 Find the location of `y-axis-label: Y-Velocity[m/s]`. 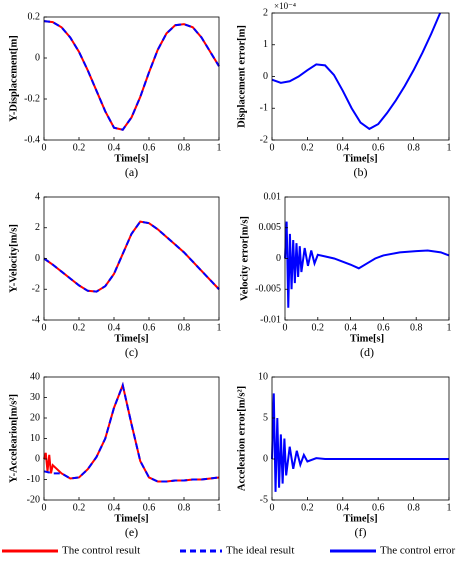

y-axis-label: Y-Velocity[m/s] is located at coordinates (13, 258).